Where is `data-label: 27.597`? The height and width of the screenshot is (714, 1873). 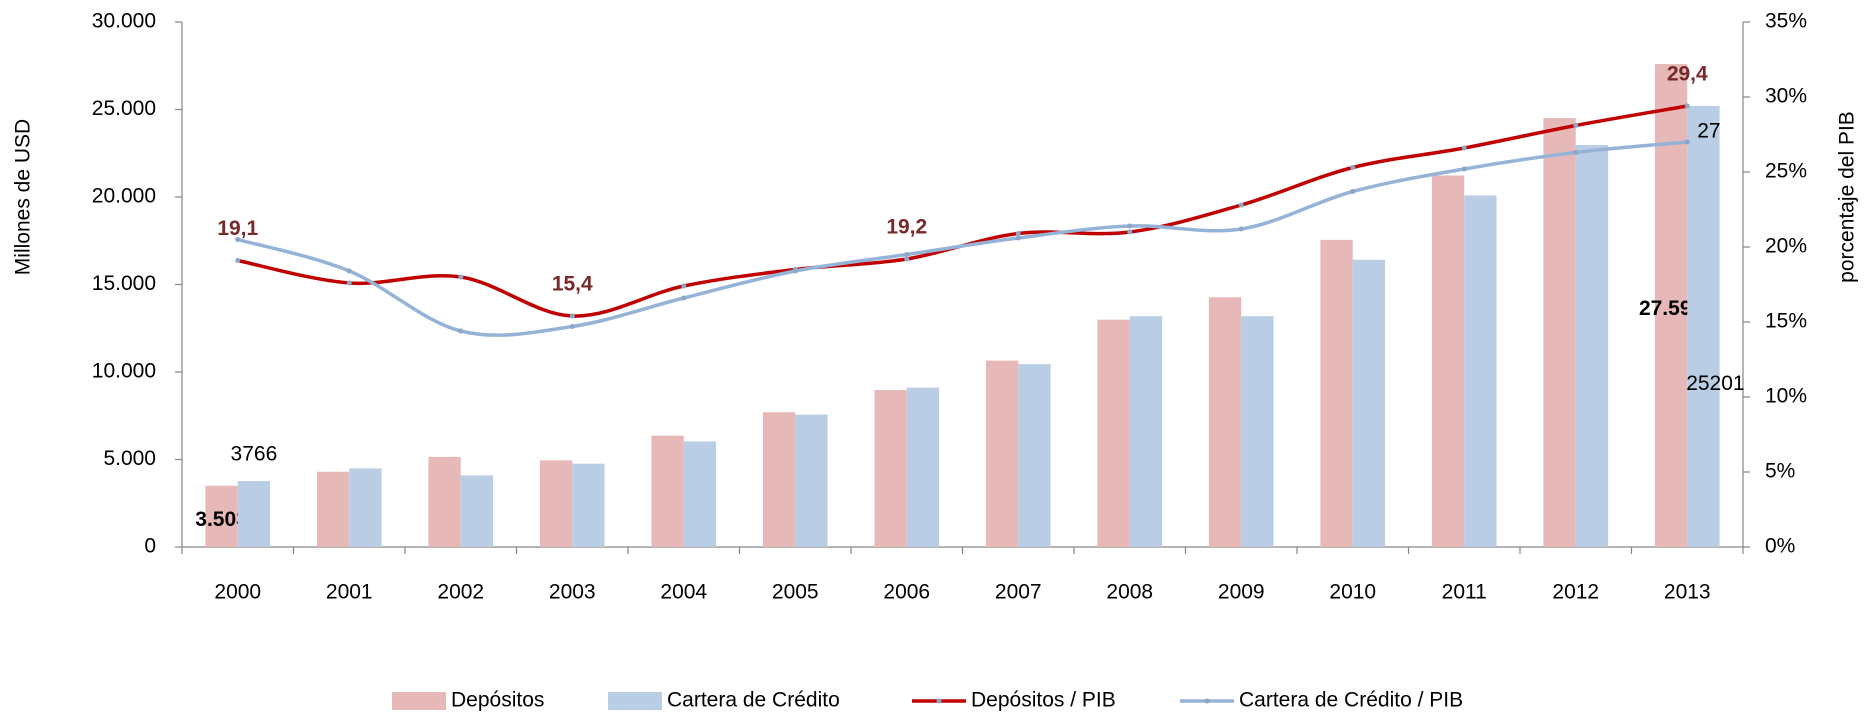 data-label: 27.597 is located at coordinates (1671, 308).